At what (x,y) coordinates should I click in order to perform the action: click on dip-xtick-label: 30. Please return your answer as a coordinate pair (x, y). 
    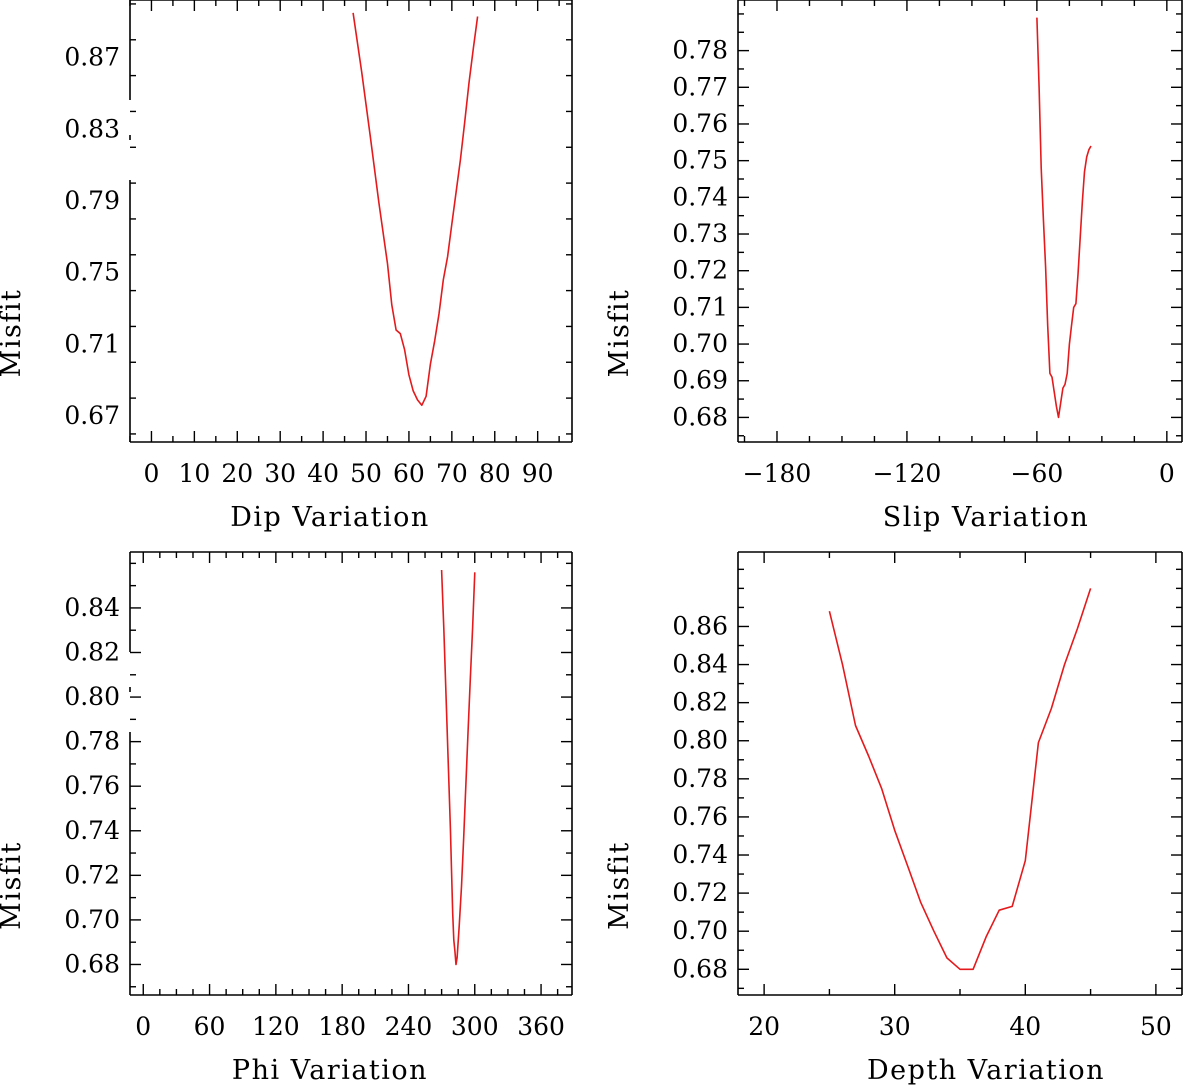
    Looking at the image, I should click on (280, 473).